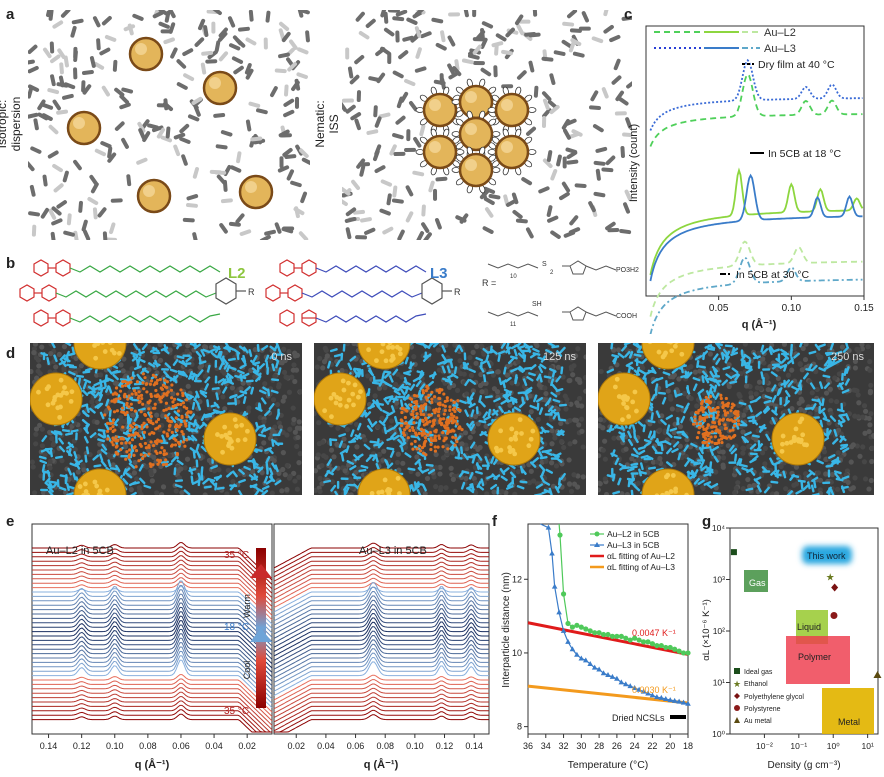 The height and width of the screenshot is (777, 884). What do you see at coordinates (215, 83) in the screenshot?
I see `gold-nanoparticle-highlight` at bounding box center [215, 83].